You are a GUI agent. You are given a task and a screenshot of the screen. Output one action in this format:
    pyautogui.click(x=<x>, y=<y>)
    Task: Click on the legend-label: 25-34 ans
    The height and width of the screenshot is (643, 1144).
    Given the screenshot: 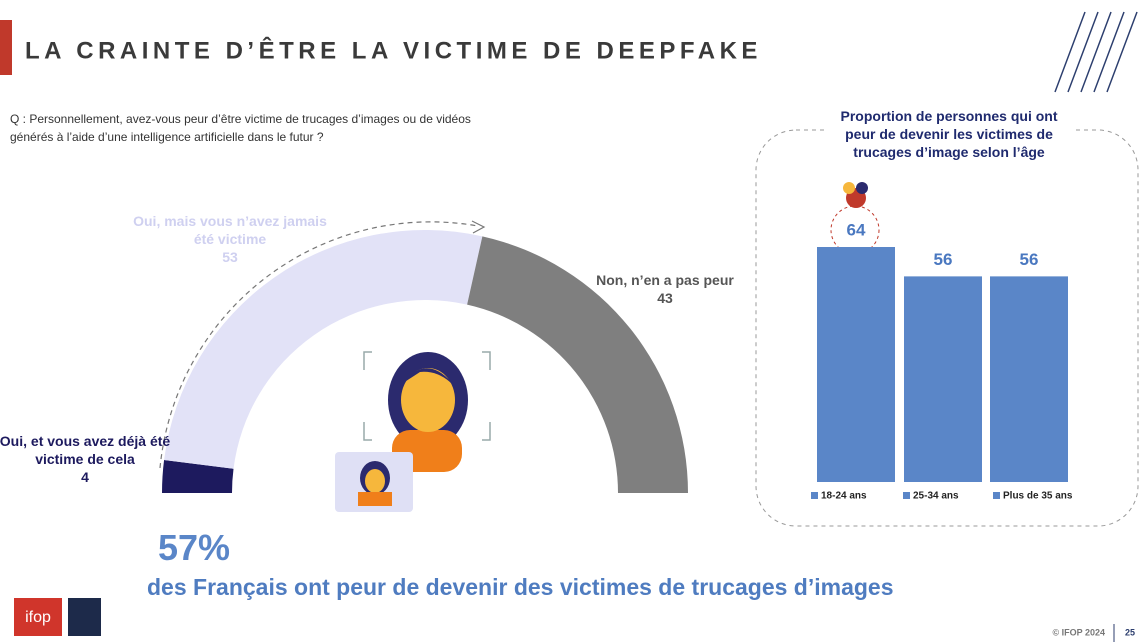 What is the action you would take?
    pyautogui.click(x=936, y=496)
    